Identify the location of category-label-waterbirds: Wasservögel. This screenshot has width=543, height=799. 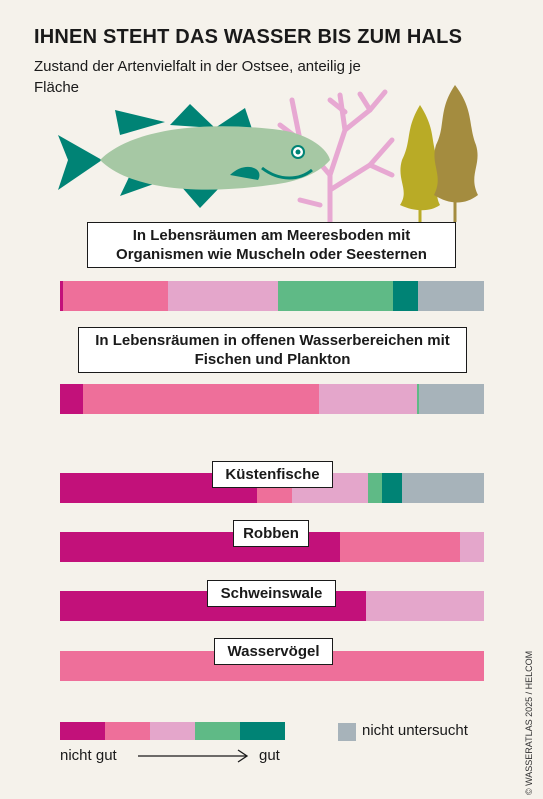
(273, 651).